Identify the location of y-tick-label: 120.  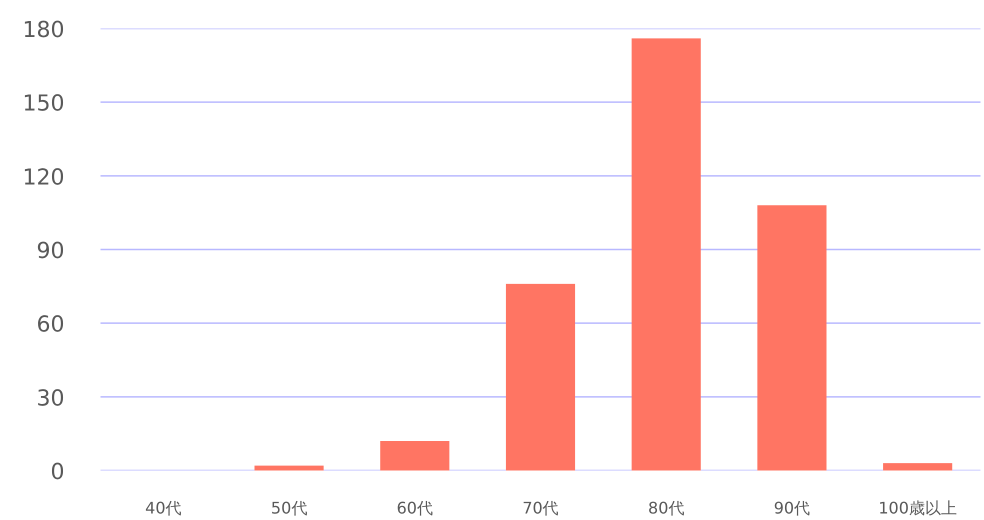
(43, 177).